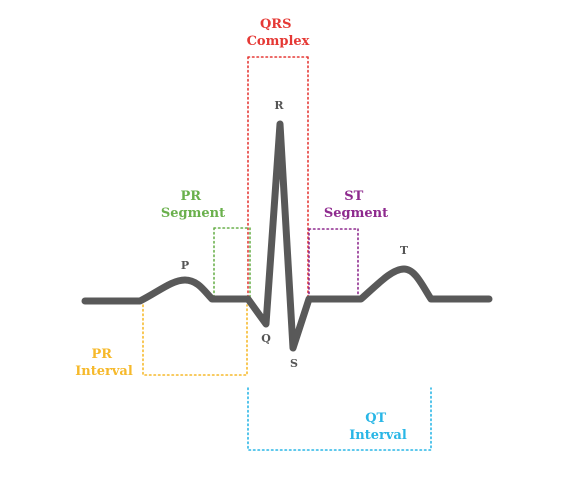 The width and height of the screenshot is (576, 494). Describe the element at coordinates (339, 419) in the screenshot. I see `qt-interval-bracket` at that location.